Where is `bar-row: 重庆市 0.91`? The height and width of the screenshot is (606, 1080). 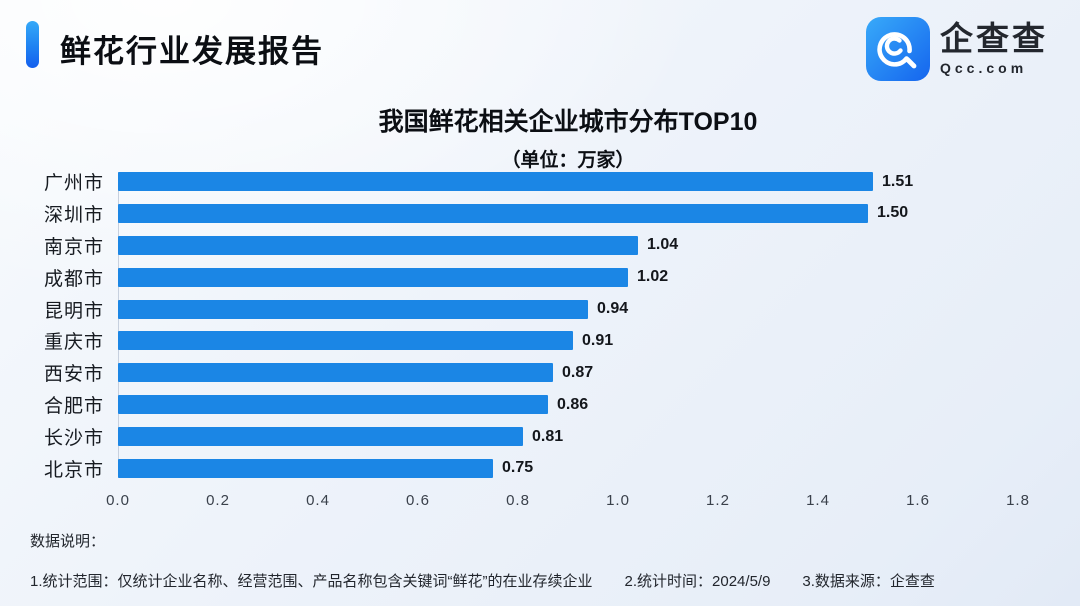
bar-row: 重庆市 0.91 is located at coordinates (509, 342).